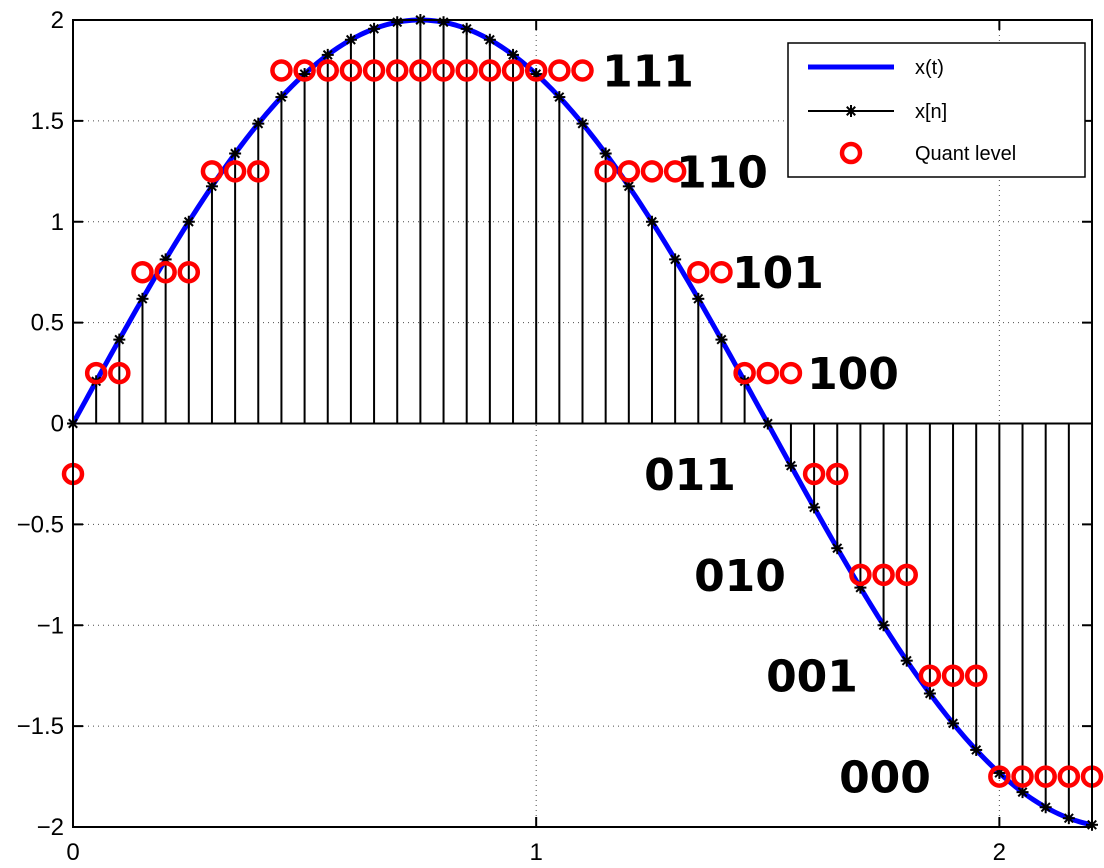 The height and width of the screenshot is (868, 1104). Describe the element at coordinates (57, 222) in the screenshot. I see `y-tick-label: 1` at that location.